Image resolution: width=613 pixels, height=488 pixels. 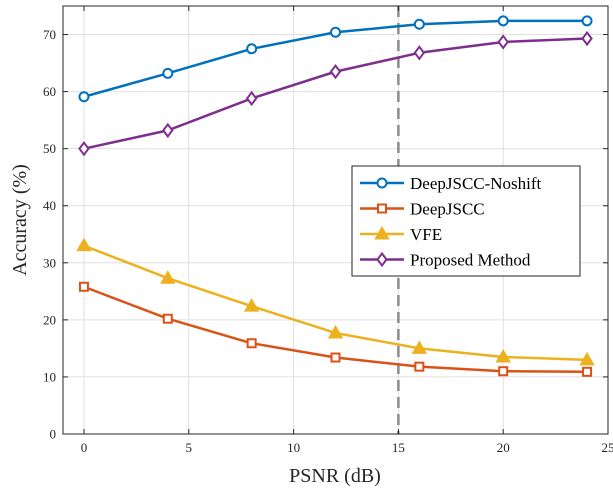 I want to click on y-tick-label: 30, so click(x=49, y=262).